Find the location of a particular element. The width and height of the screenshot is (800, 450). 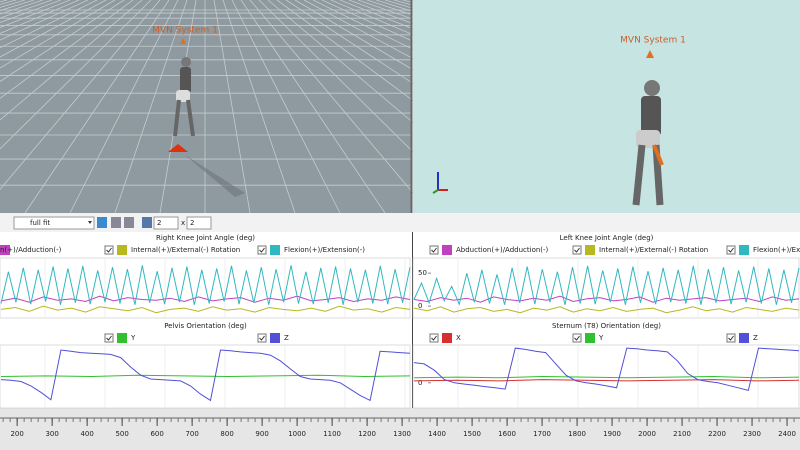

timeline-tick-label: 1100 is located at coordinates (332, 434).